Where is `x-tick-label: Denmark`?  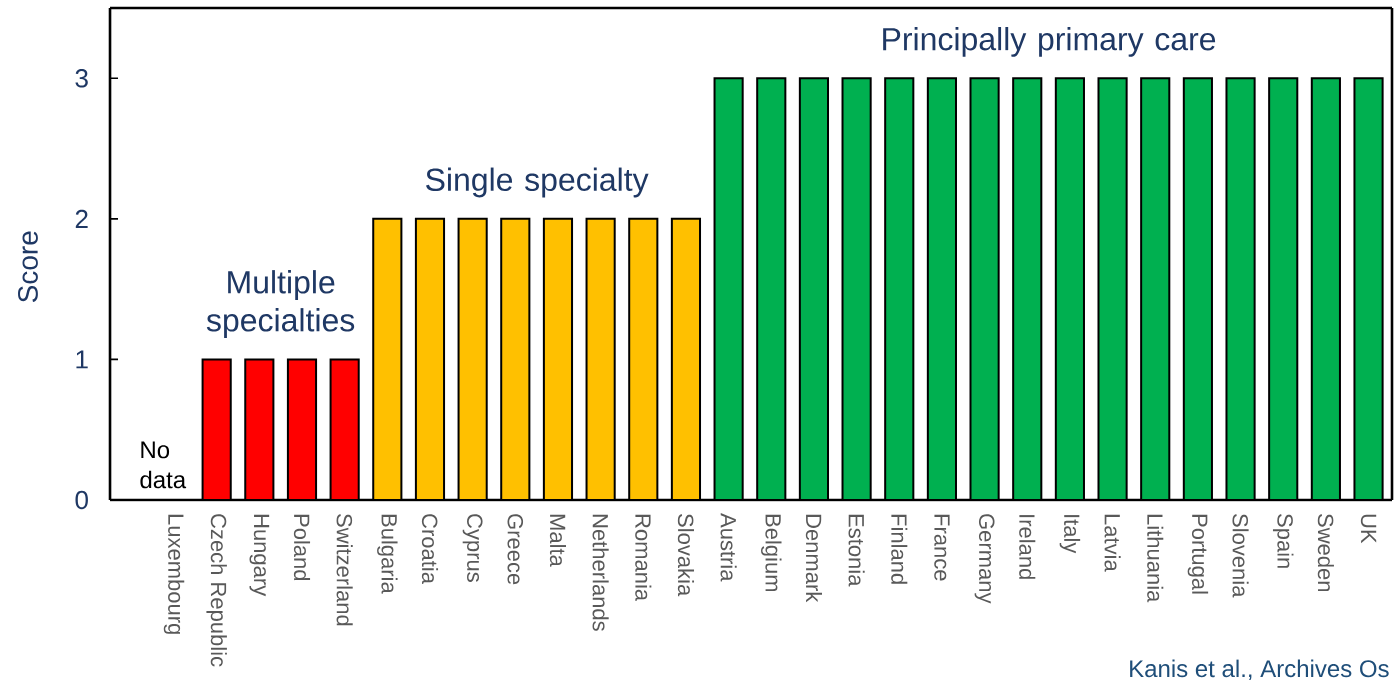
x-tick-label: Denmark is located at coordinates (813, 558).